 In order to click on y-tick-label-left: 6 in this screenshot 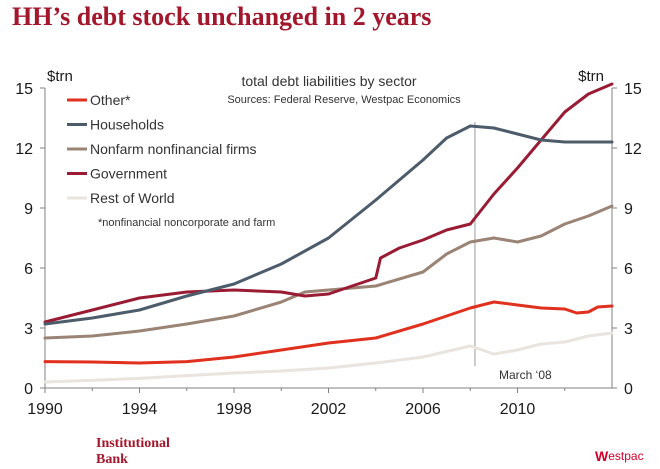, I will do `click(28, 269)`.